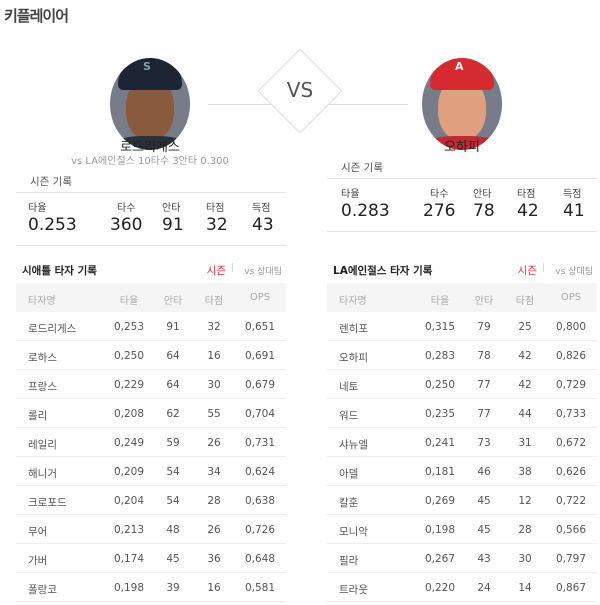 This screenshot has height=605, width=600. What do you see at coordinates (484, 559) in the screenshot?
I see `cell: 43` at bounding box center [484, 559].